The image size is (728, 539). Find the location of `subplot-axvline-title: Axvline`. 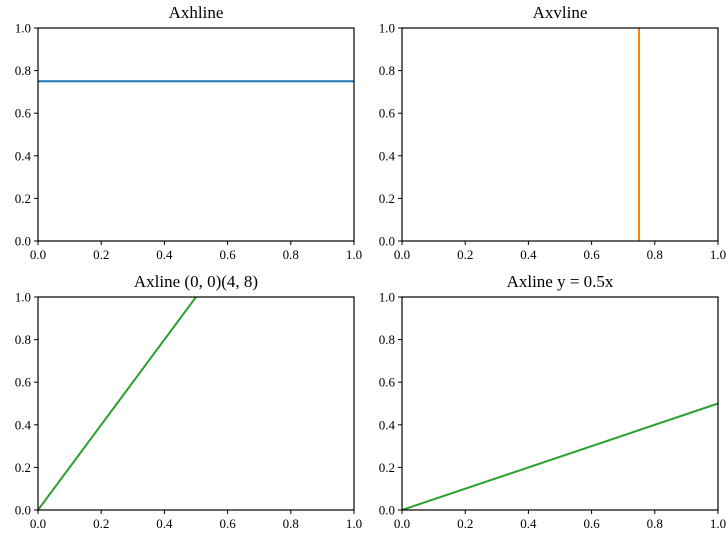

subplot-axvline-title: Axvline is located at coordinates (560, 12).